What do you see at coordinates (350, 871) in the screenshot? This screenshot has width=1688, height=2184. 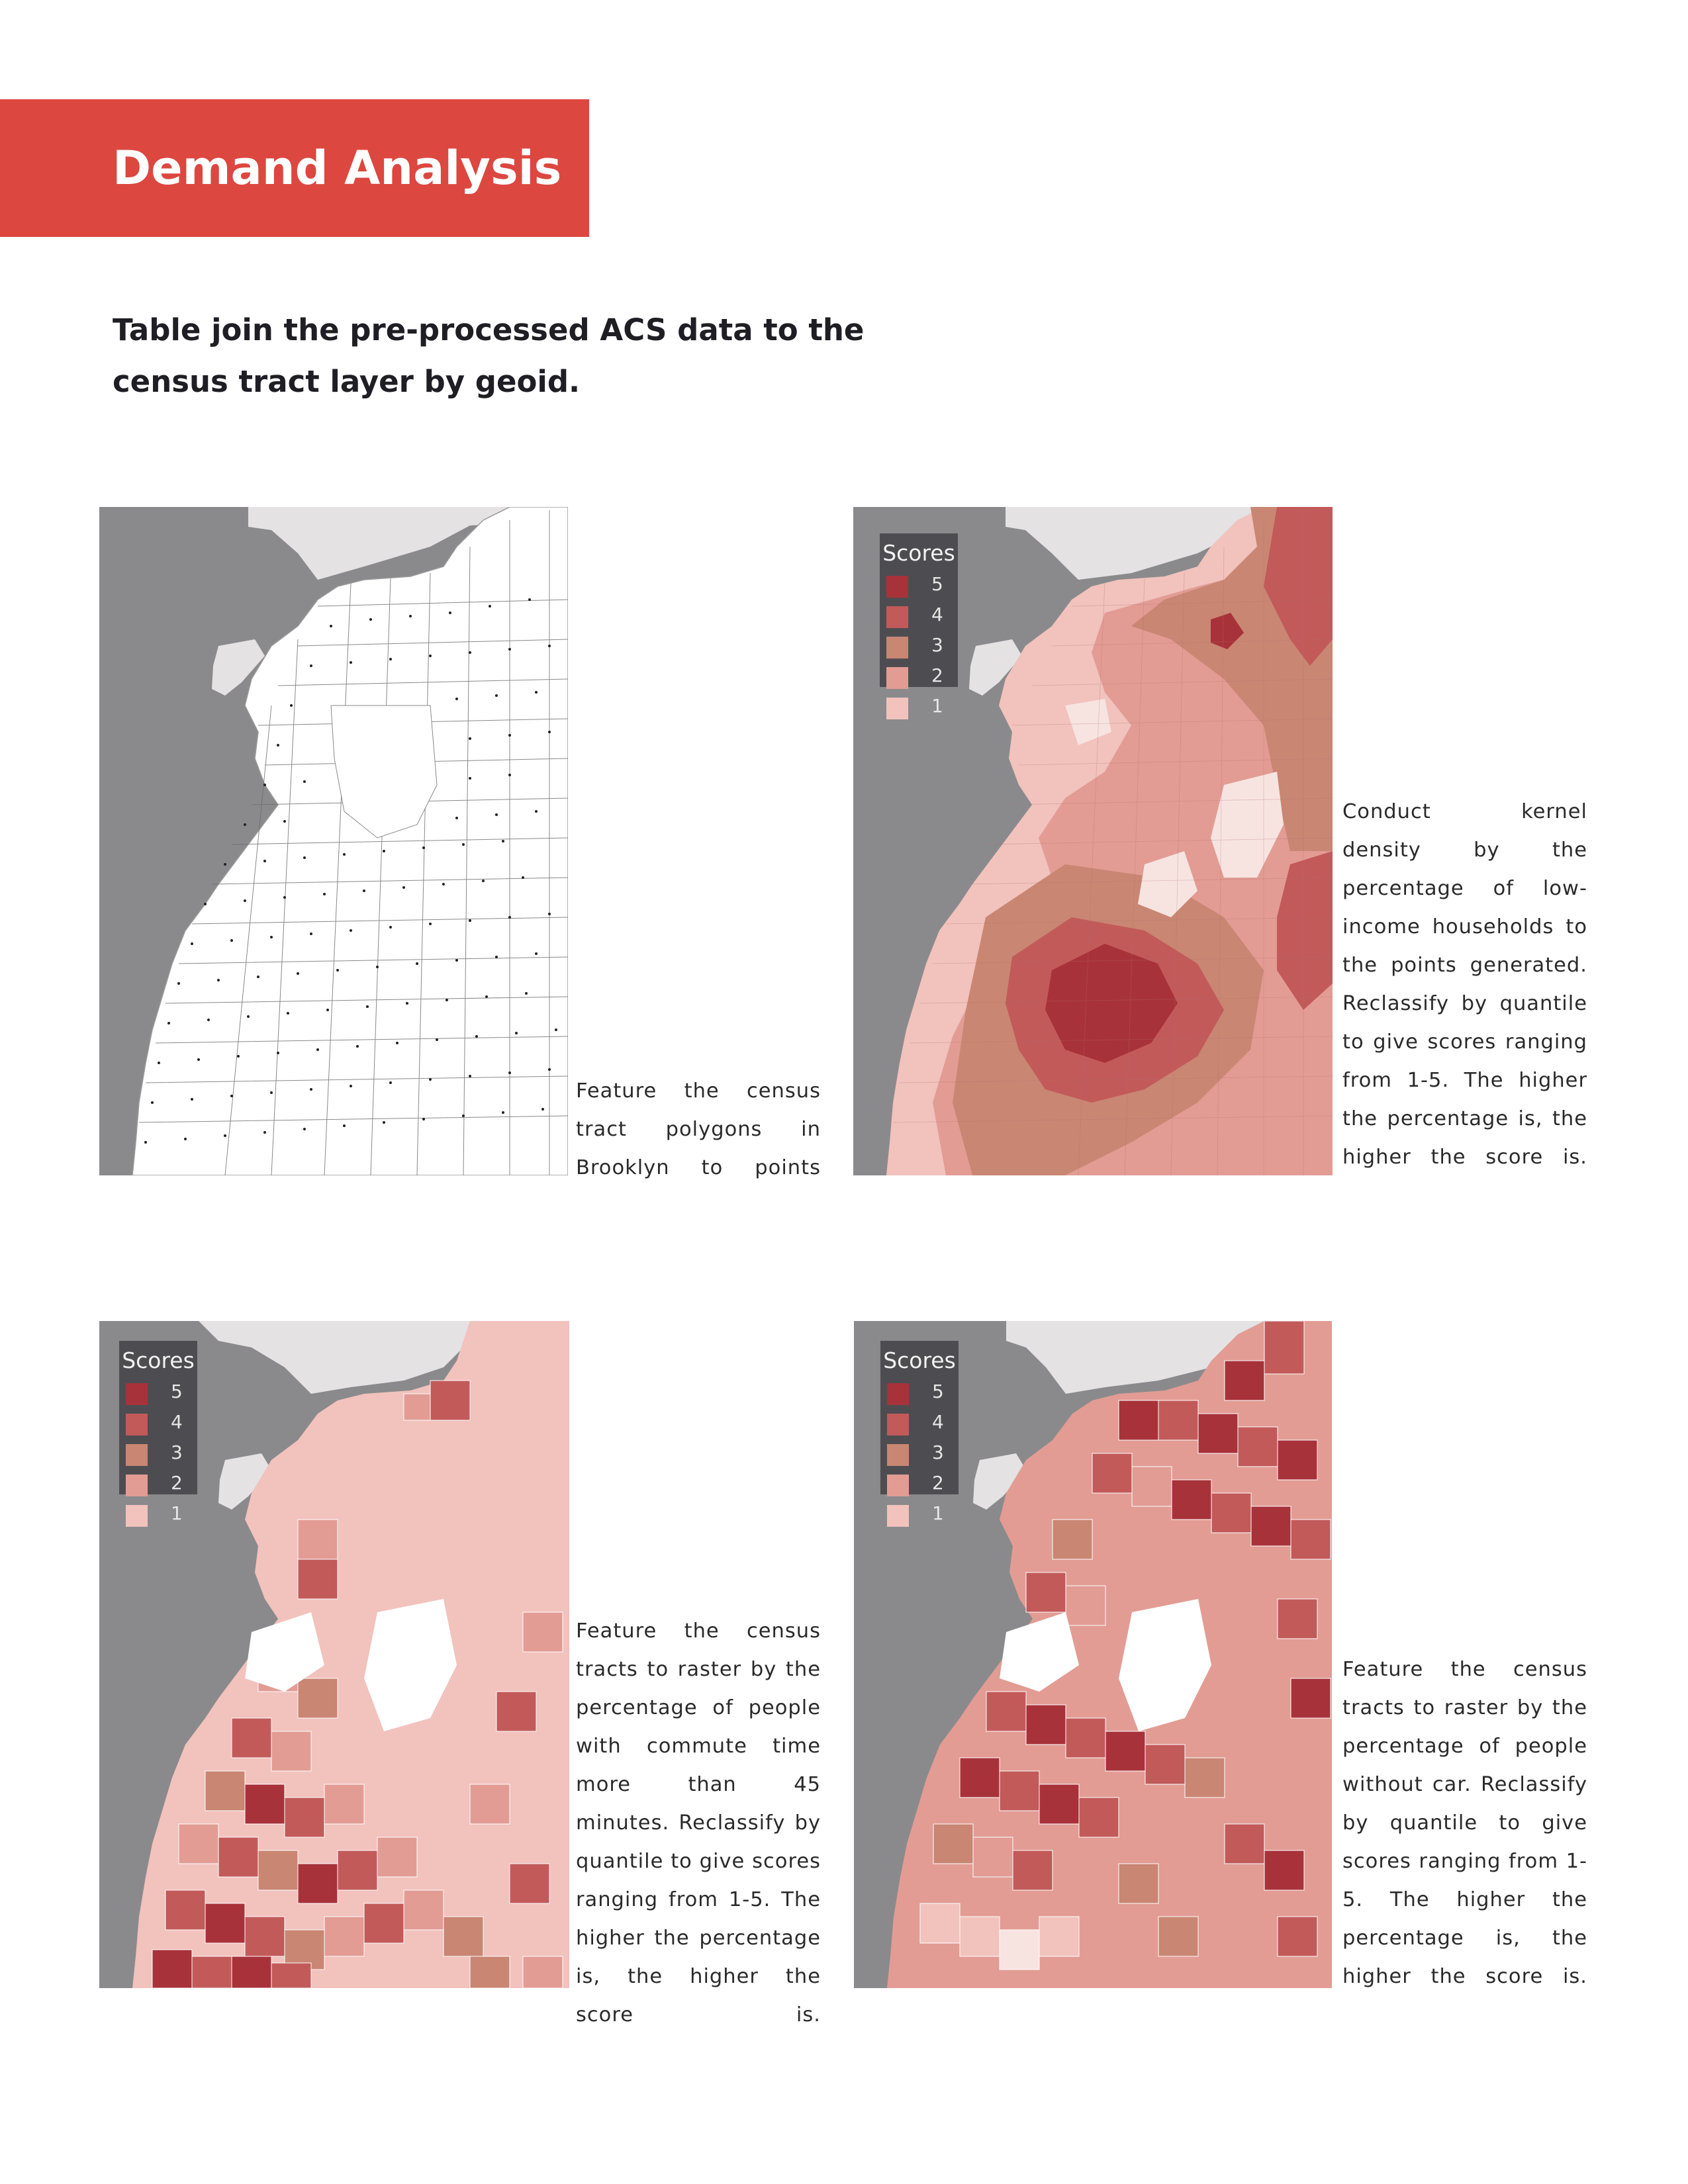 I see `tract-centroid-points` at bounding box center [350, 871].